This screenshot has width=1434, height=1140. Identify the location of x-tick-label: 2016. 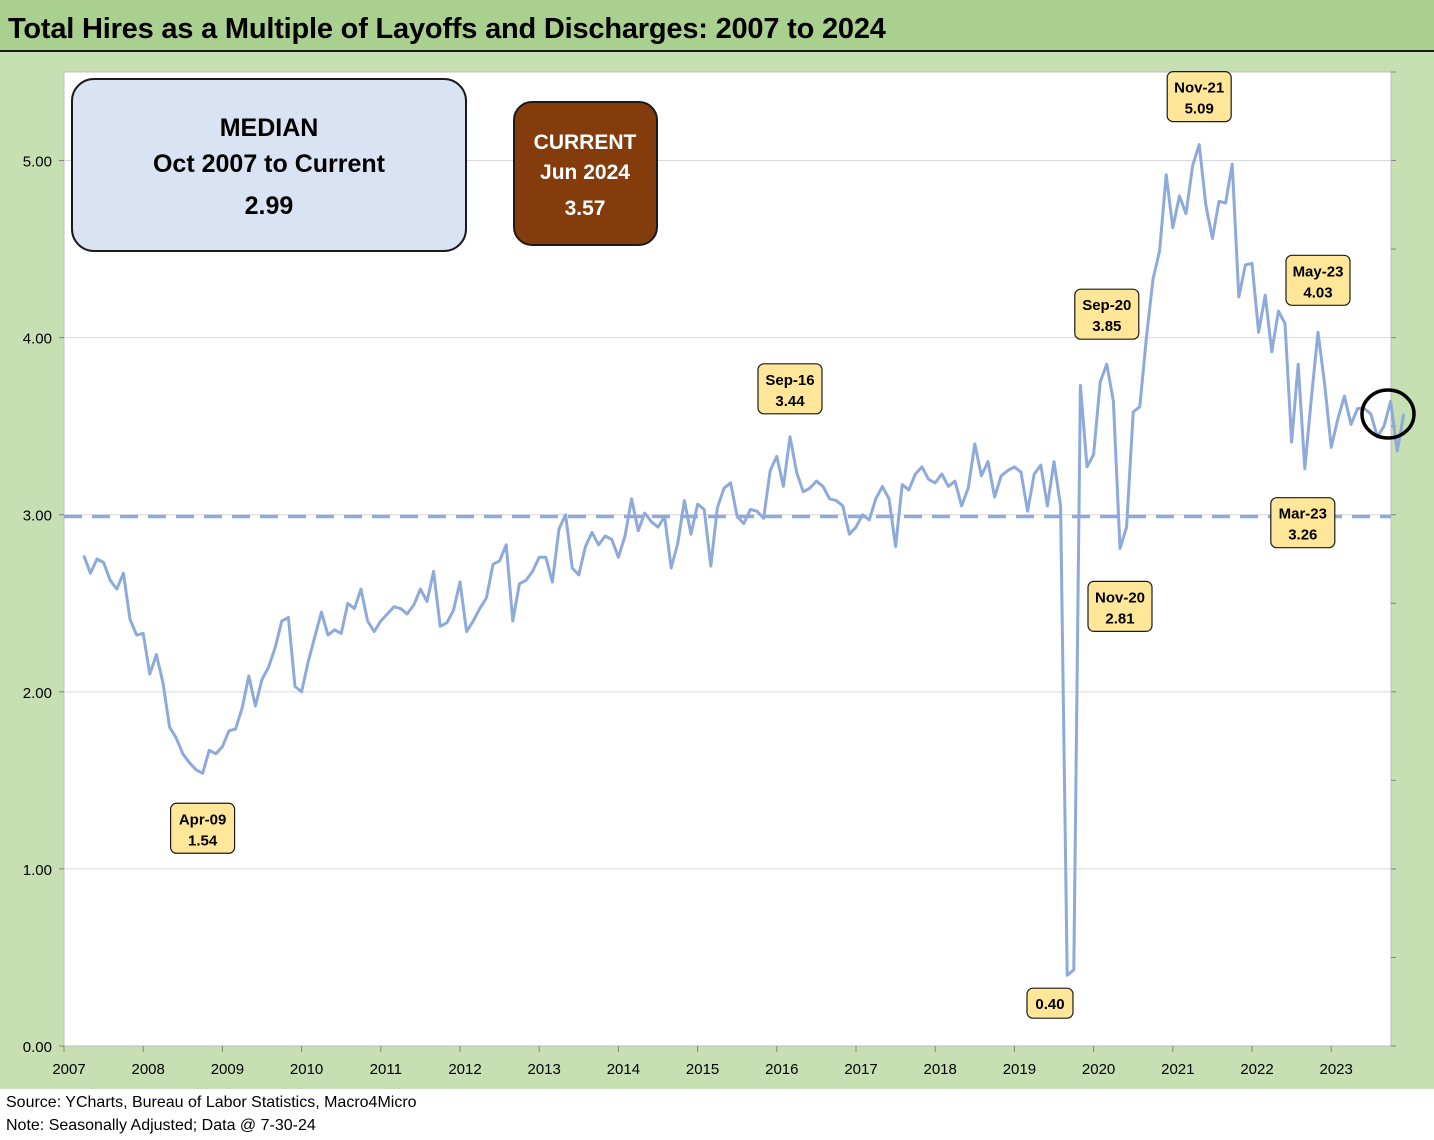
(781, 1069).